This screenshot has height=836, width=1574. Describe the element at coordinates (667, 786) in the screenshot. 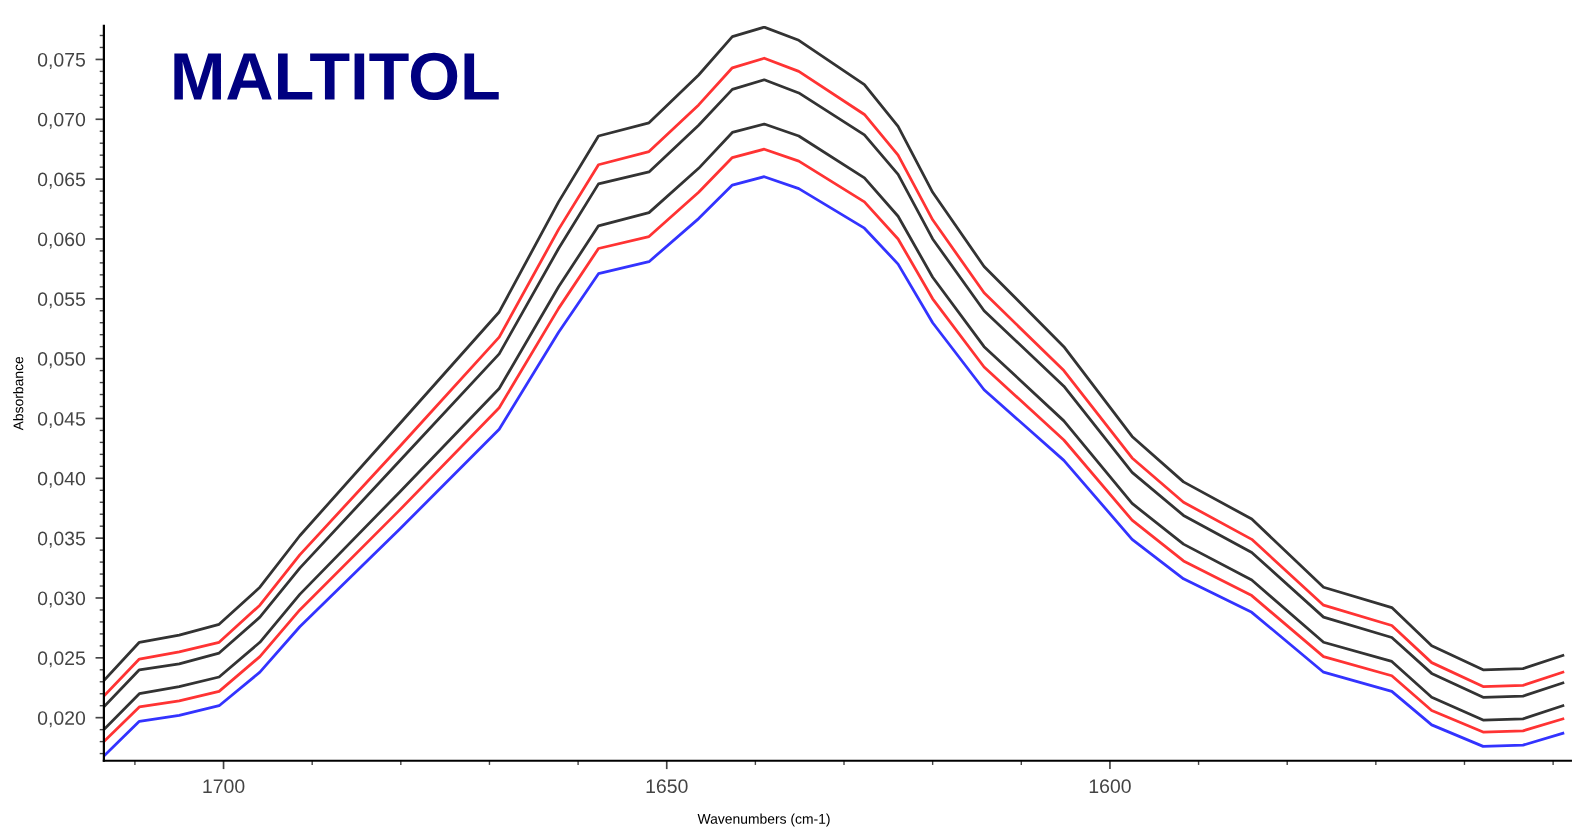

I see `x-tick-label: 1650` at that location.